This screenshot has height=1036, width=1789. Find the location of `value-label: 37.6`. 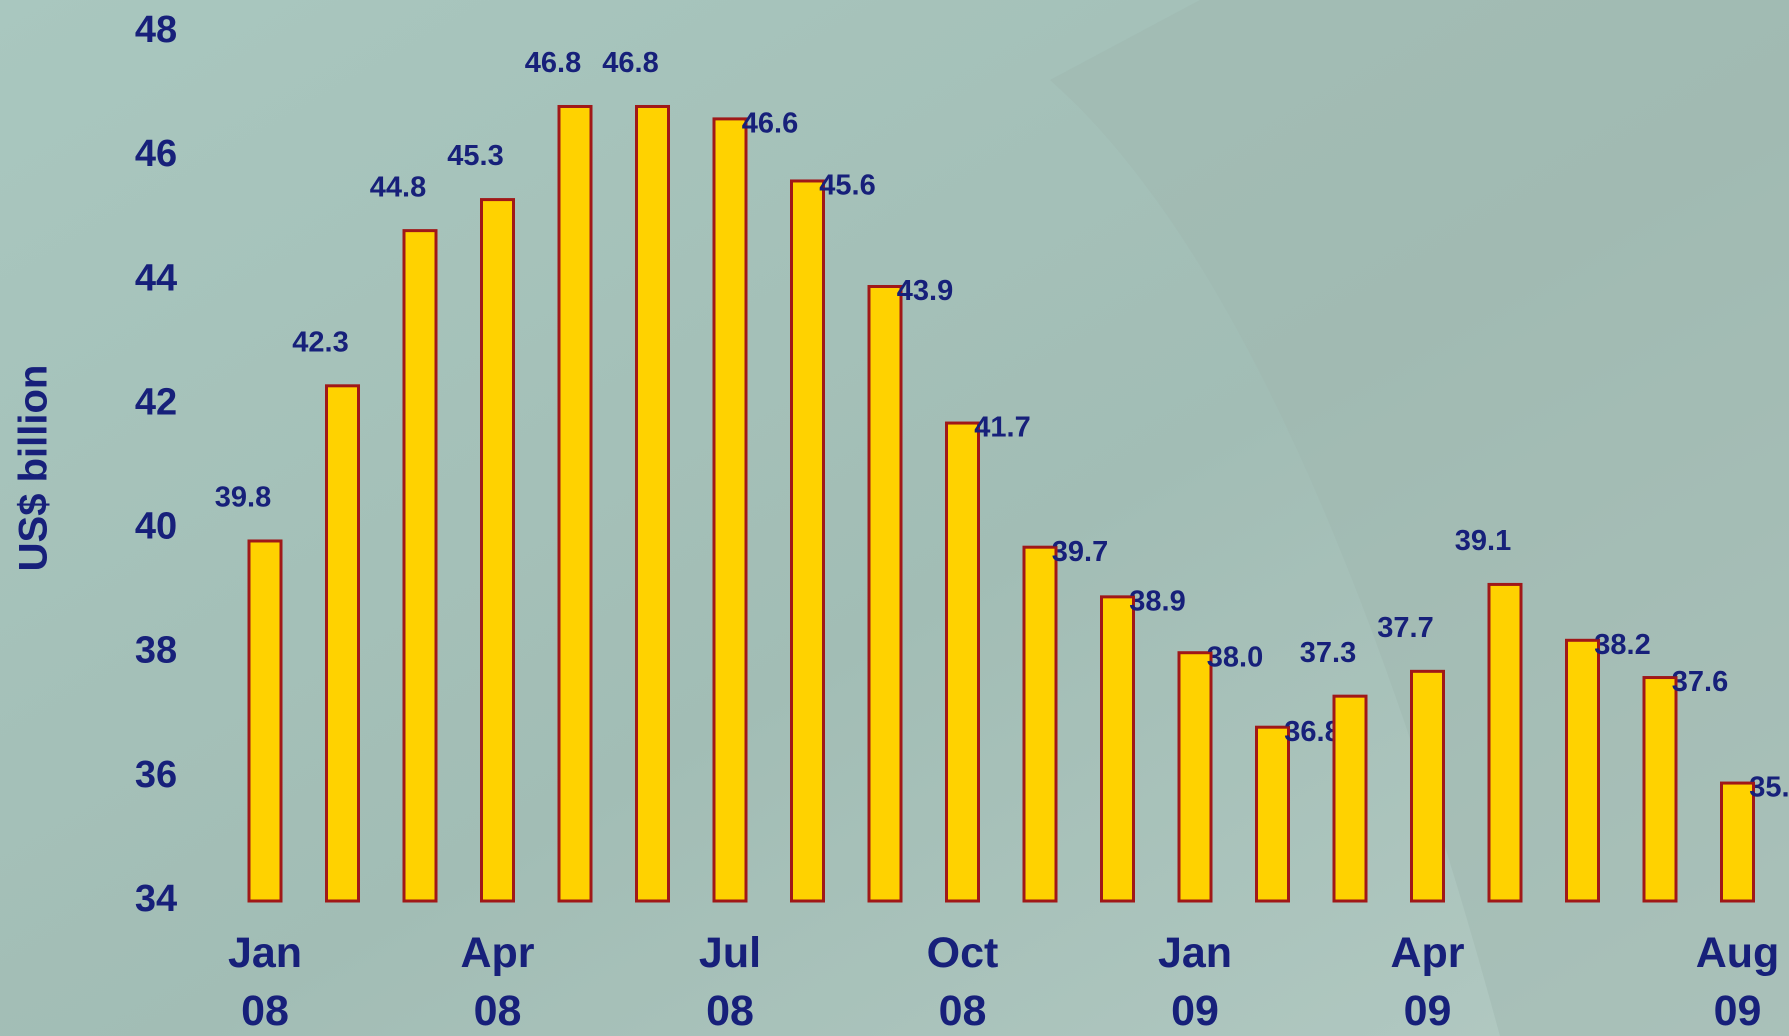

value-label: 37.6 is located at coordinates (1700, 682).